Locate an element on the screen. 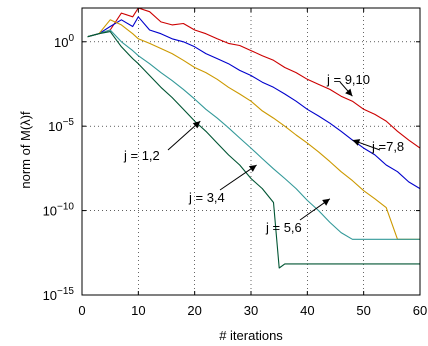 This screenshot has width=428, height=346. annotation-label: j = 9,10 is located at coordinates (348, 79).